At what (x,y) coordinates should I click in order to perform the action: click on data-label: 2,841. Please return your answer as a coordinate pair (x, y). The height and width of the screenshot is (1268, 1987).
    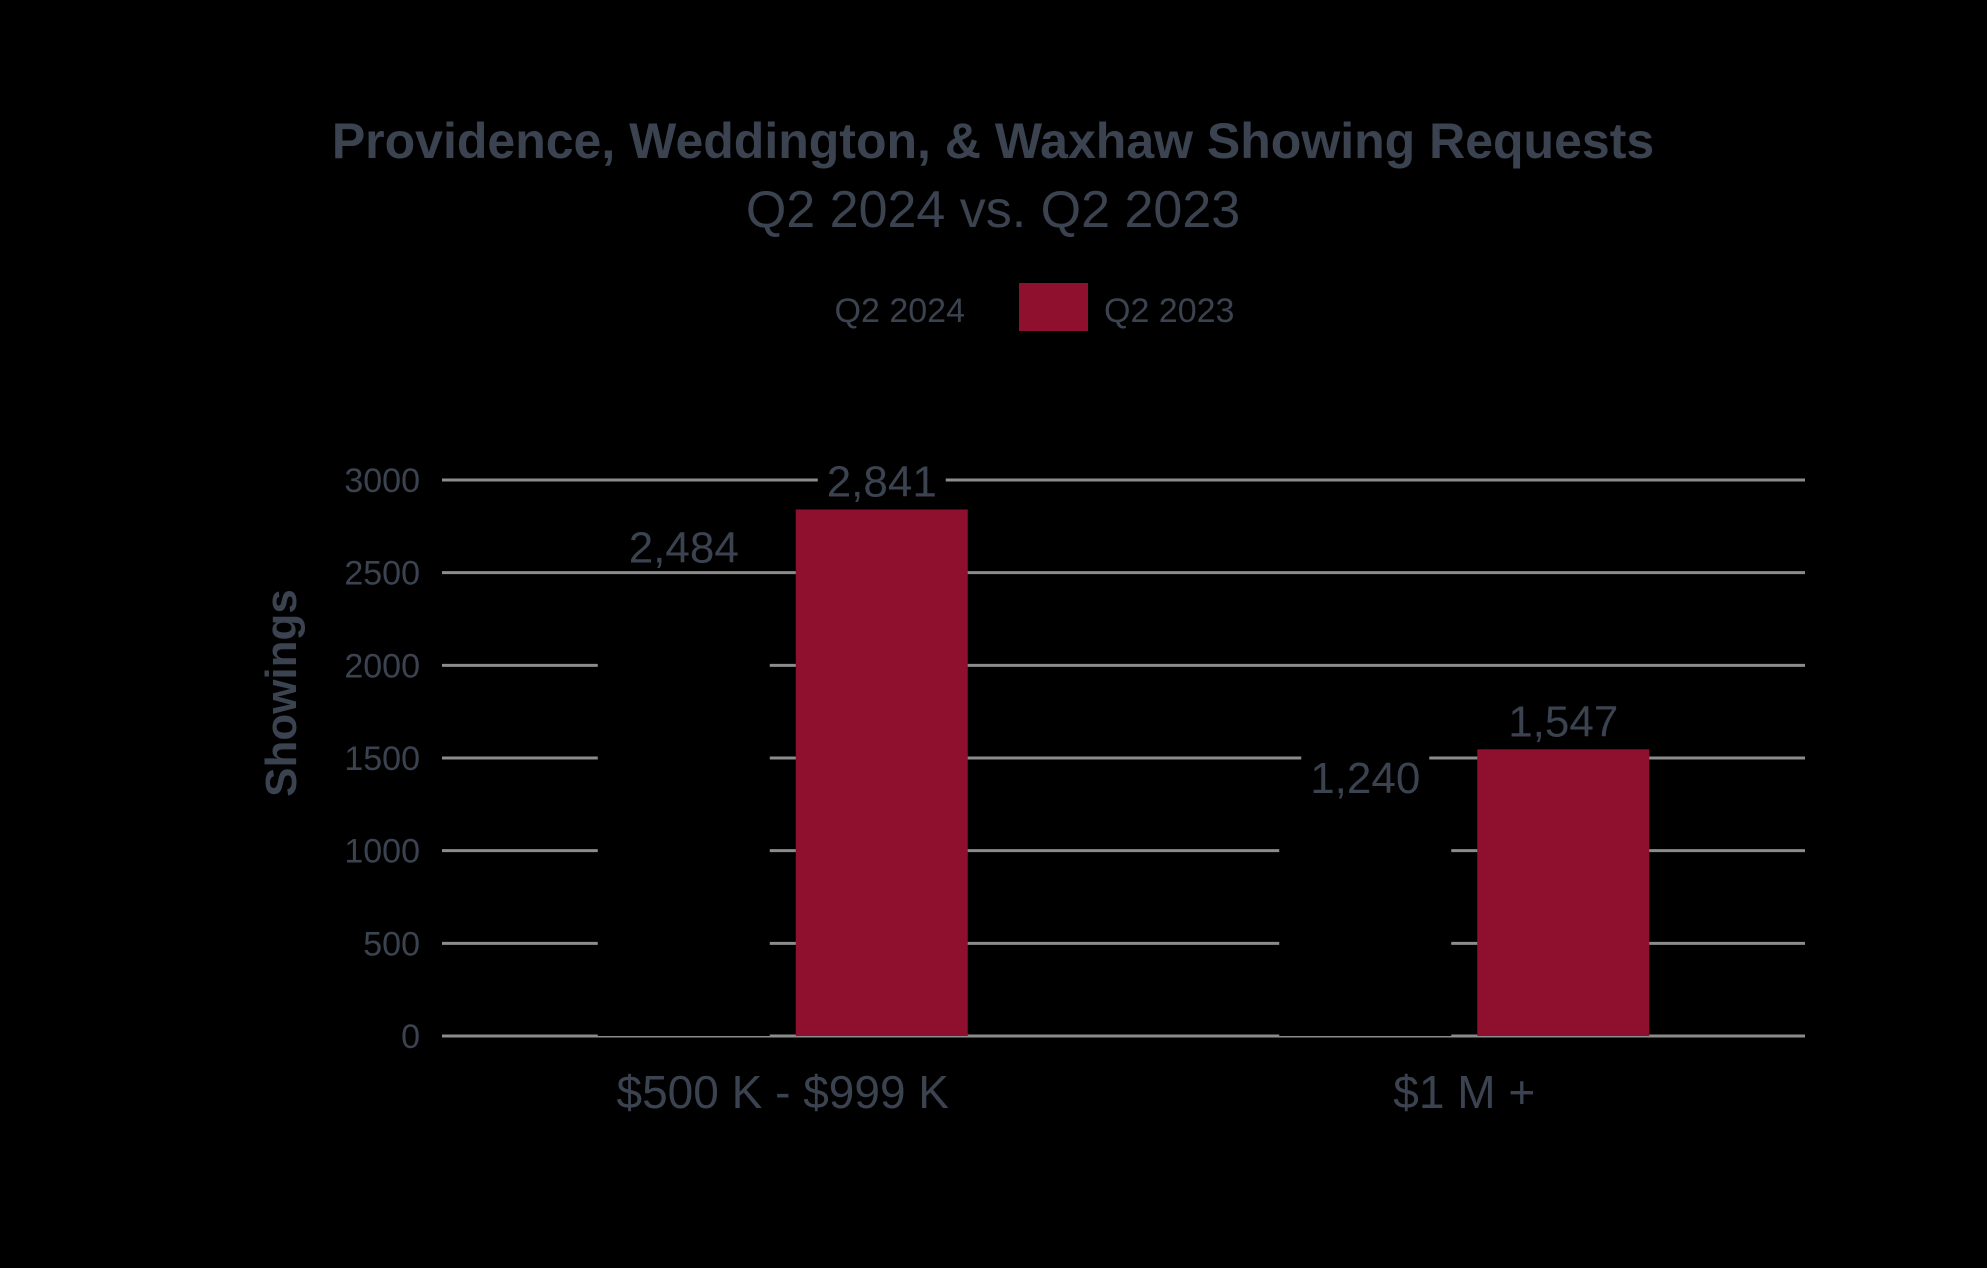
    Looking at the image, I should click on (882, 481).